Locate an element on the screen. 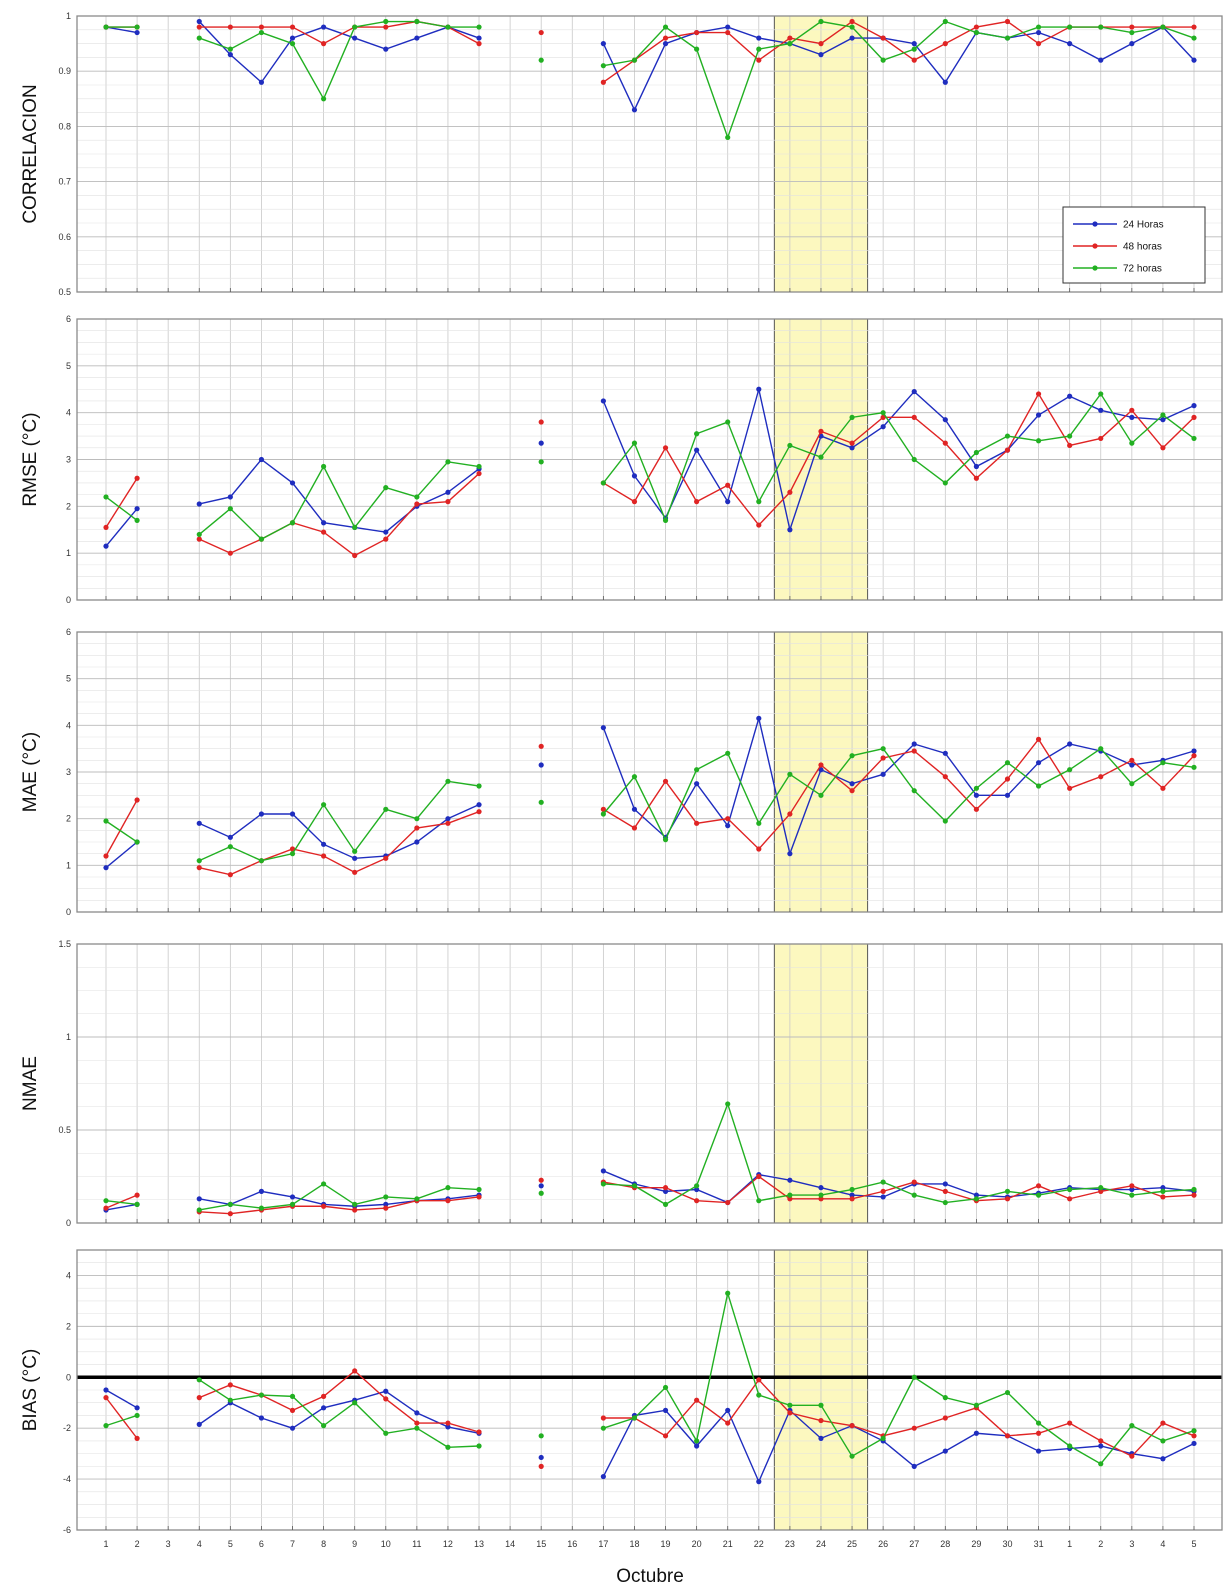  x-tick-label: 23 is located at coordinates (790, 1544).